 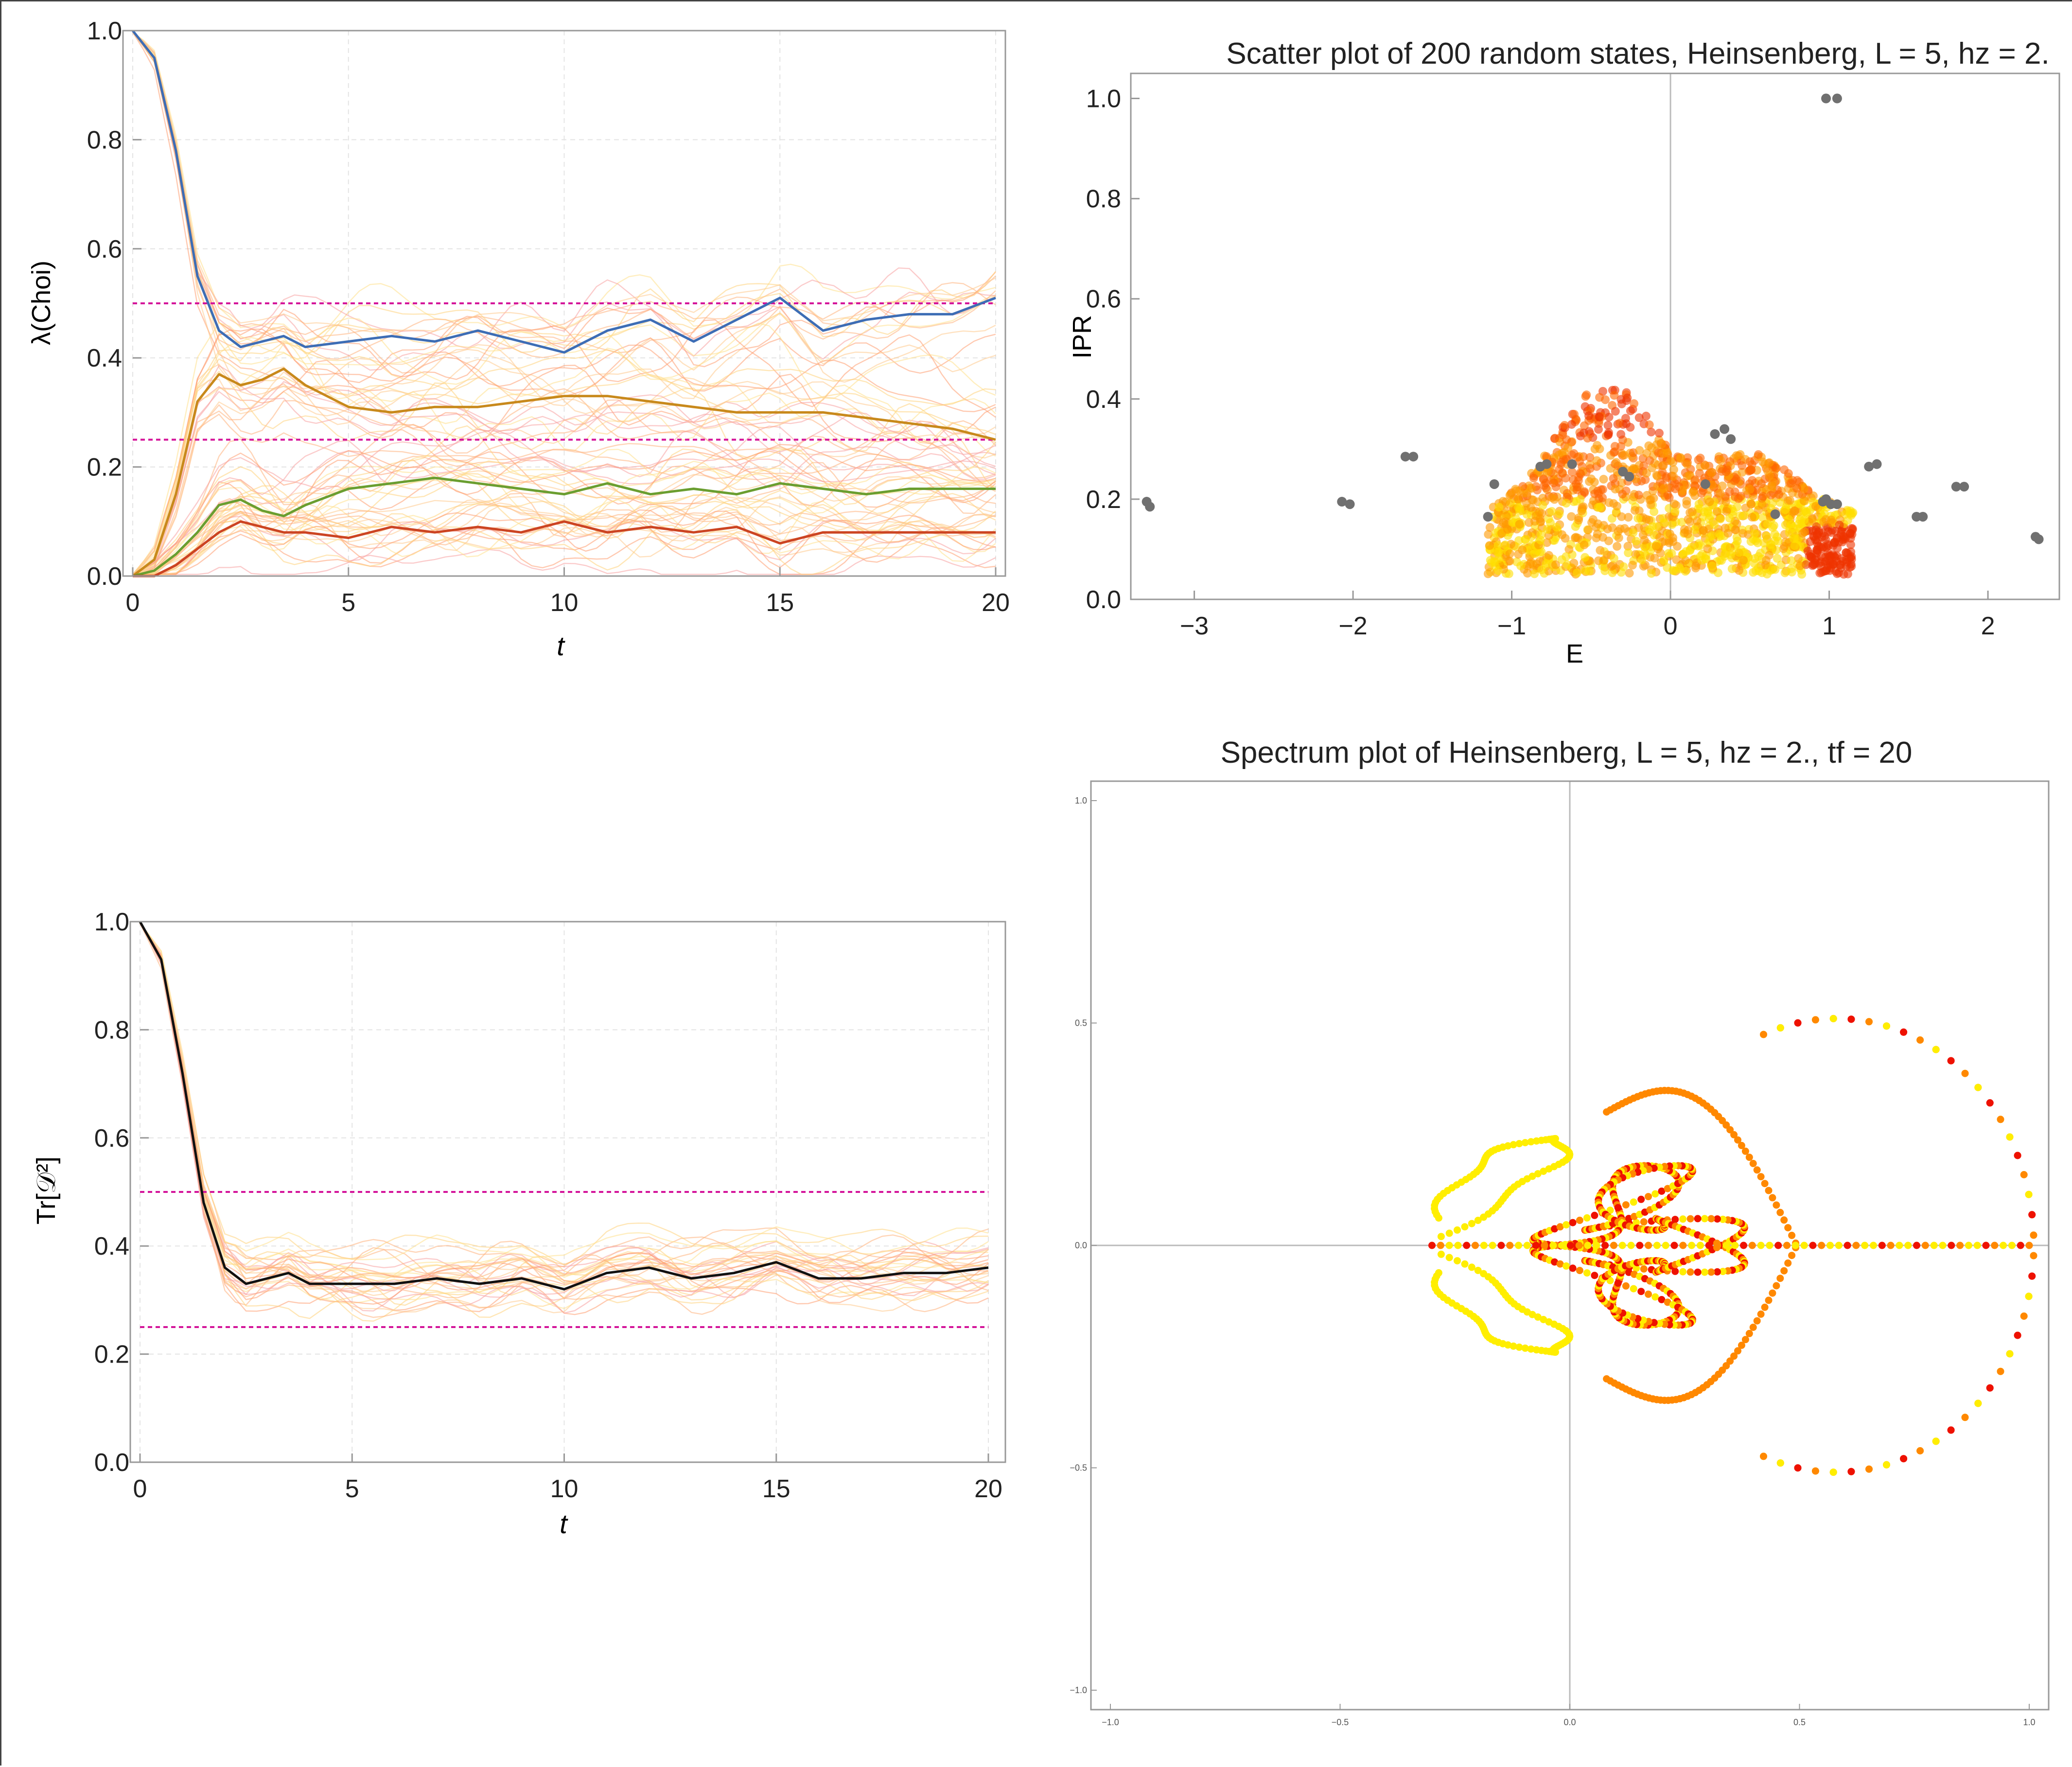 I want to click on y-axis-label: Tr[𝒟²], so click(x=46, y=1190).